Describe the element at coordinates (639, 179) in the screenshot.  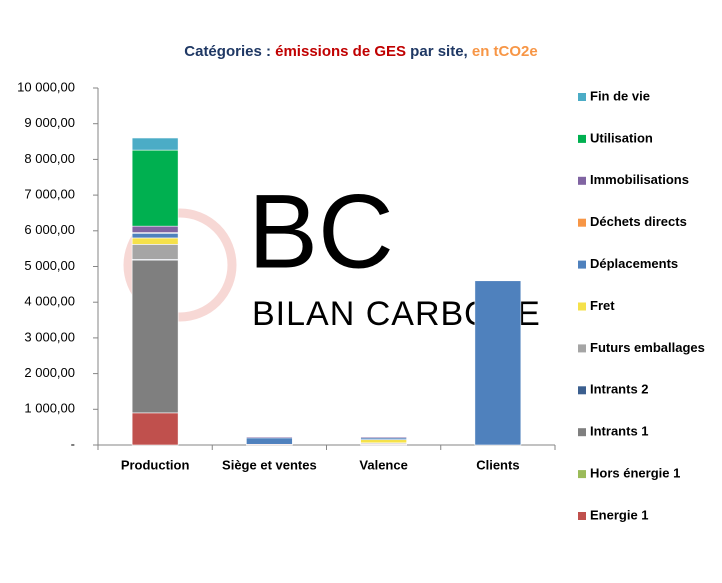
I see `legend-label: Immobilisations` at that location.